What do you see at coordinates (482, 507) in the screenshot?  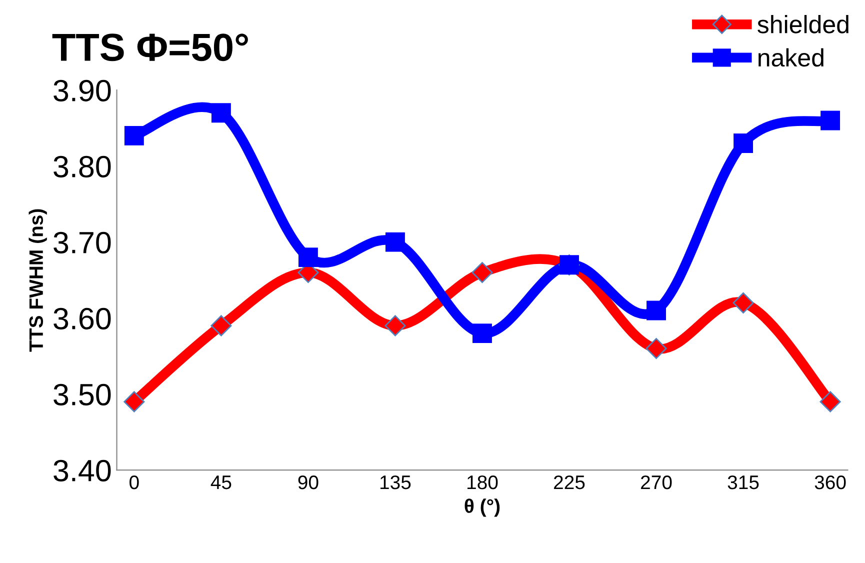 I see `x-axis-title: θ (°)` at bounding box center [482, 507].